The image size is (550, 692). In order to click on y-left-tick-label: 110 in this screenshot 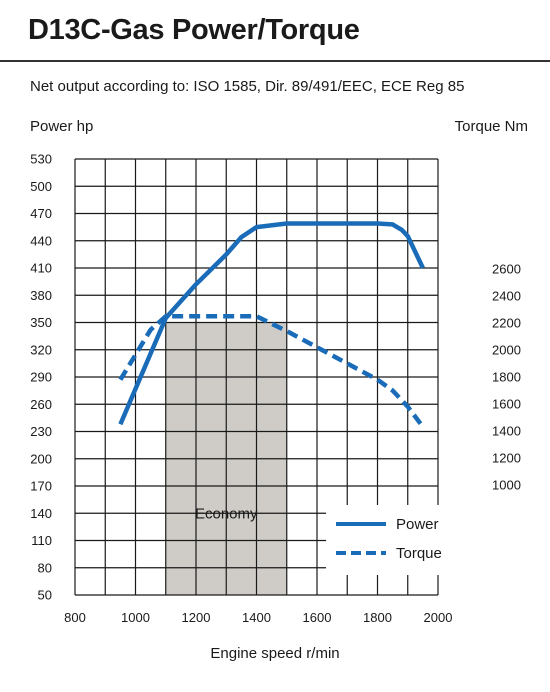, I will do `click(41, 540)`.